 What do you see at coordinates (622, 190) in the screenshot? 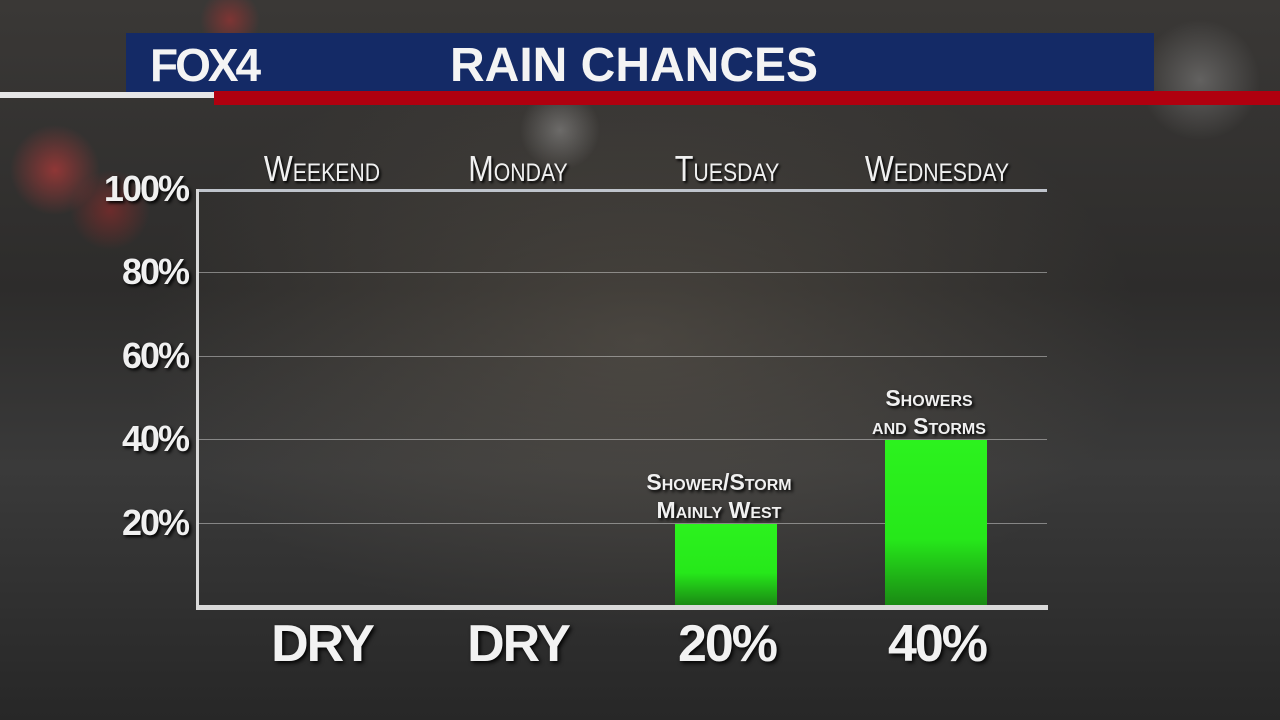
I see `top-border-line` at bounding box center [622, 190].